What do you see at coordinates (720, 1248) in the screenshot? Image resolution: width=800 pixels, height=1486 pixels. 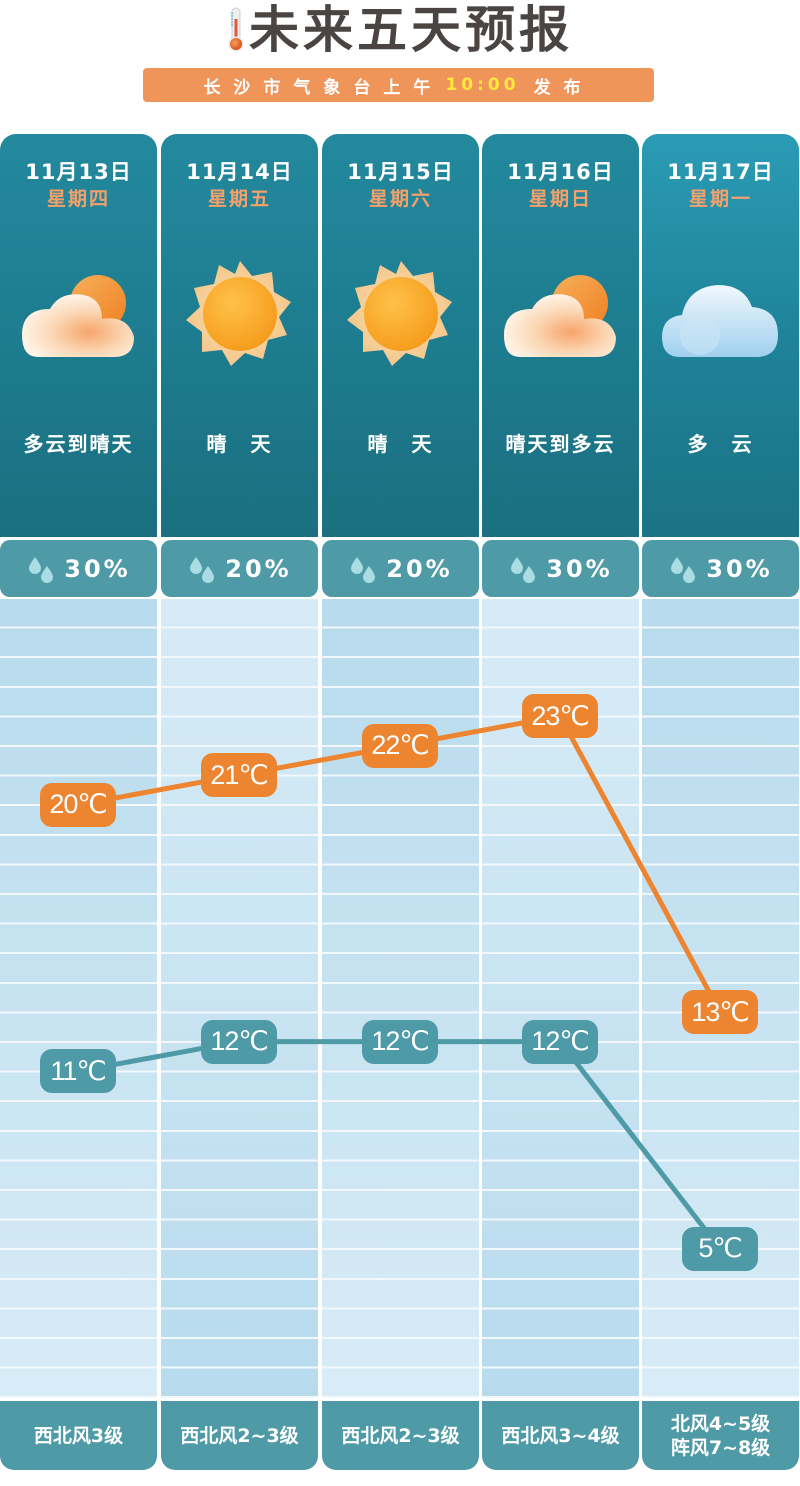 I see `low-temp-label: 5℃` at bounding box center [720, 1248].